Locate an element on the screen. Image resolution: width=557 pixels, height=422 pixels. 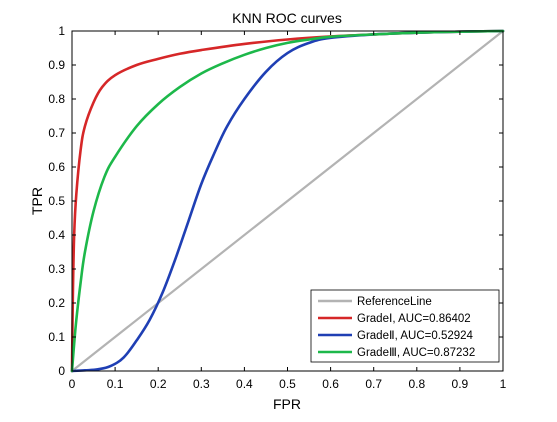
y-tick-label: 0.3 is located at coordinates (56, 269).